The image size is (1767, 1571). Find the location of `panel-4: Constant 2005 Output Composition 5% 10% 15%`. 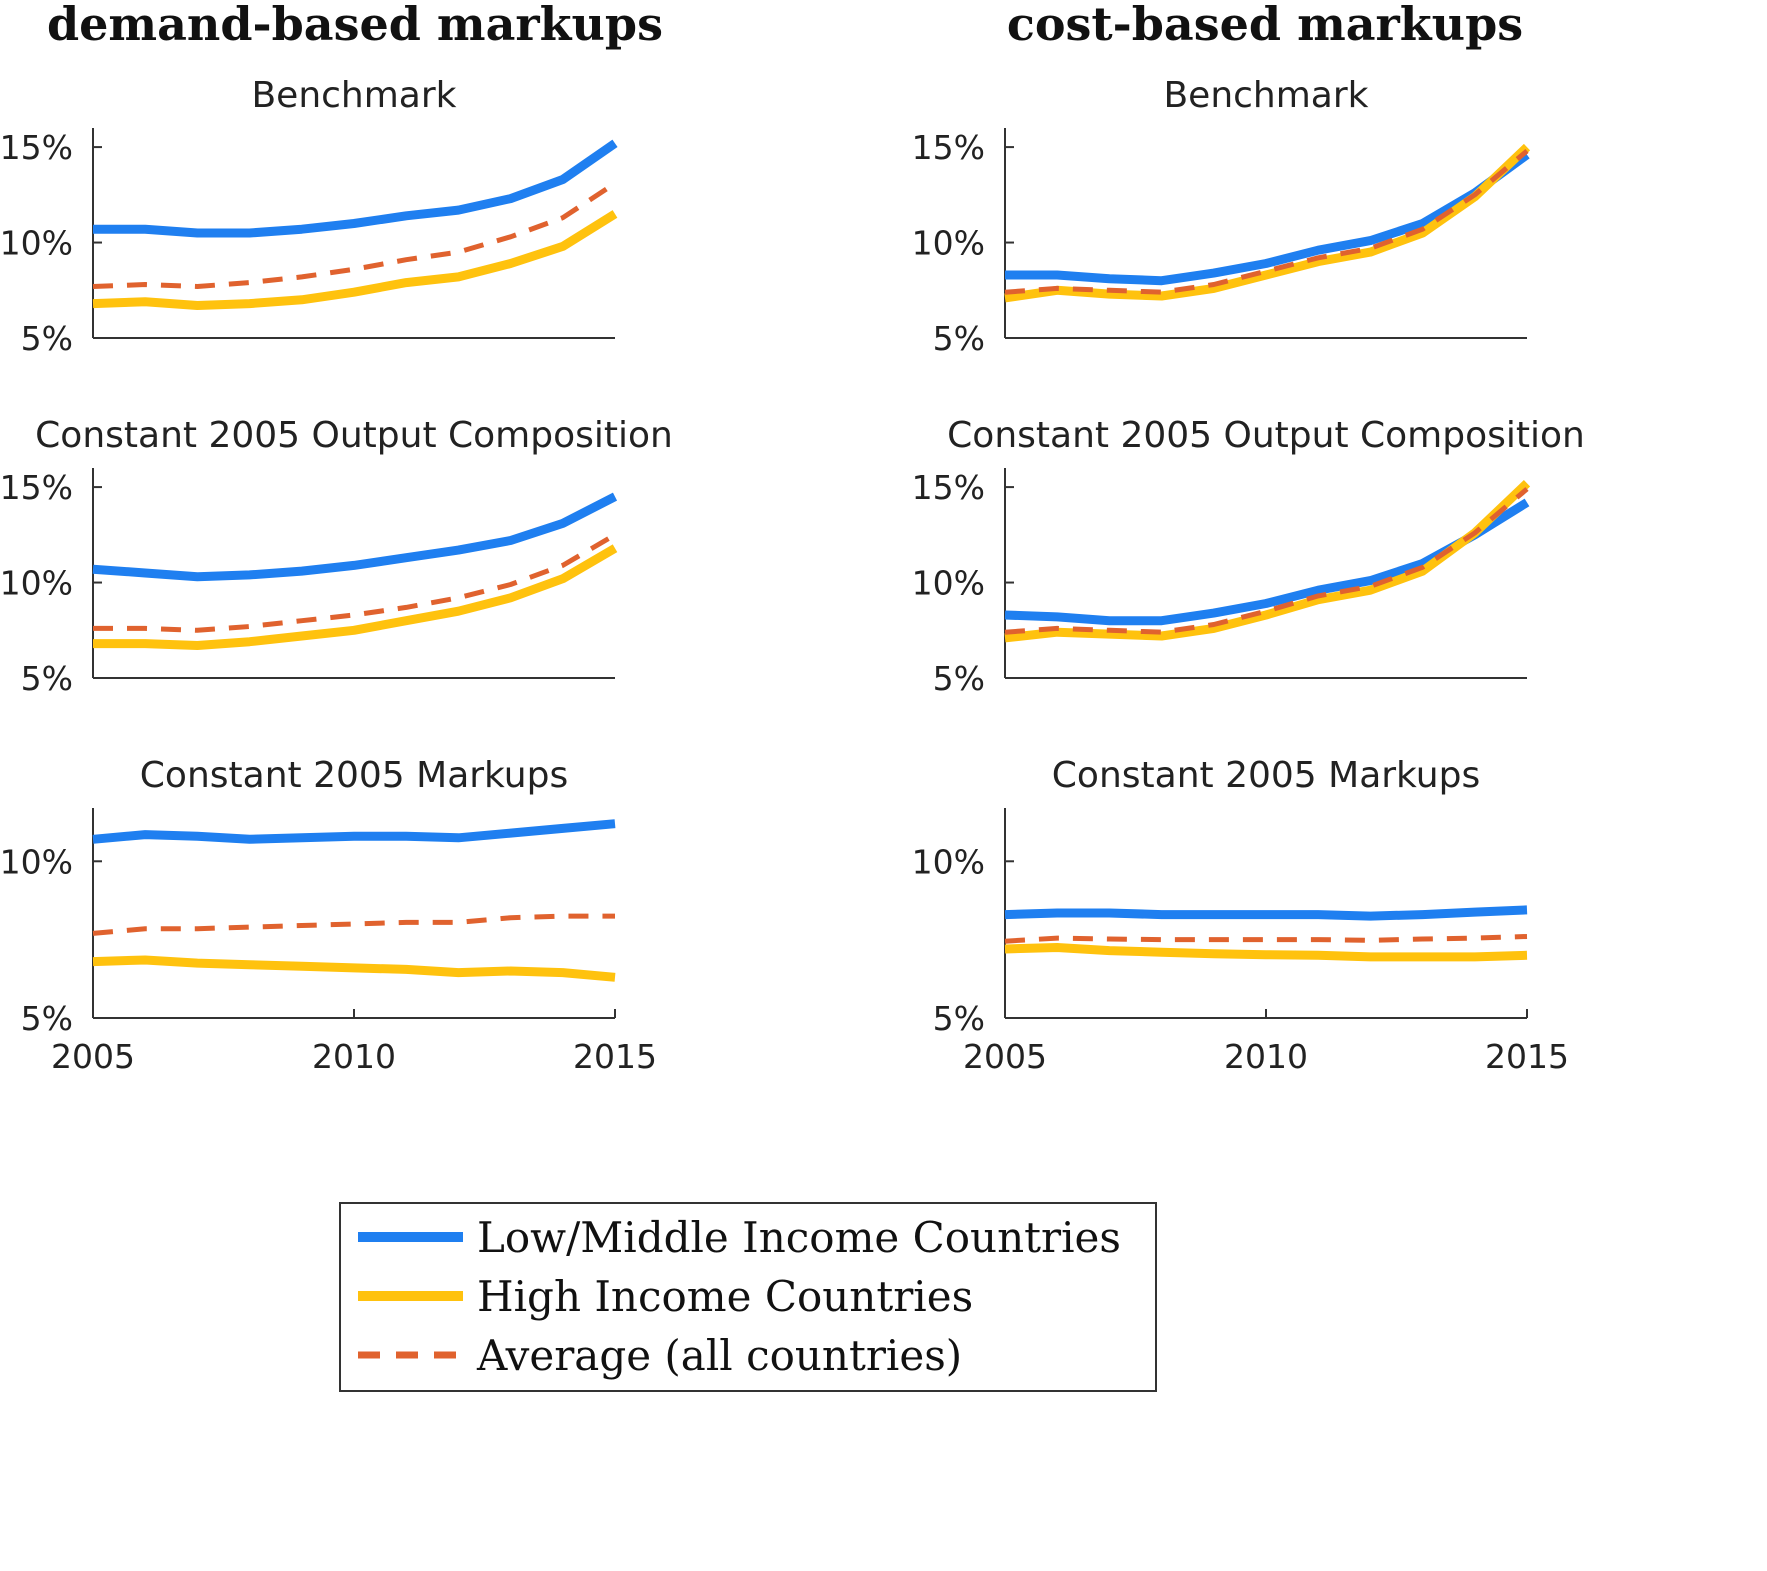

panel-4: Constant 2005 Output Composition 5% 10% 15% is located at coordinates (1248, 556).